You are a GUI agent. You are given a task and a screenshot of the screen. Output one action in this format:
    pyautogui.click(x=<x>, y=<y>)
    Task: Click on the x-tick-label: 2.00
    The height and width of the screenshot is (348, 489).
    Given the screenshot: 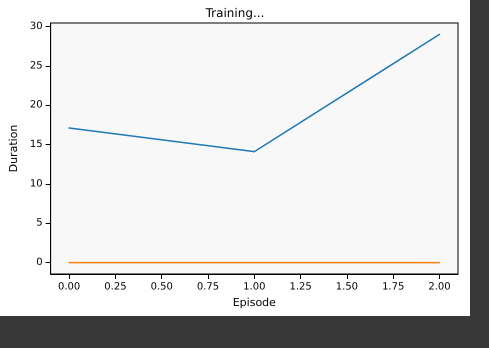 What is the action you would take?
    pyautogui.click(x=439, y=287)
    